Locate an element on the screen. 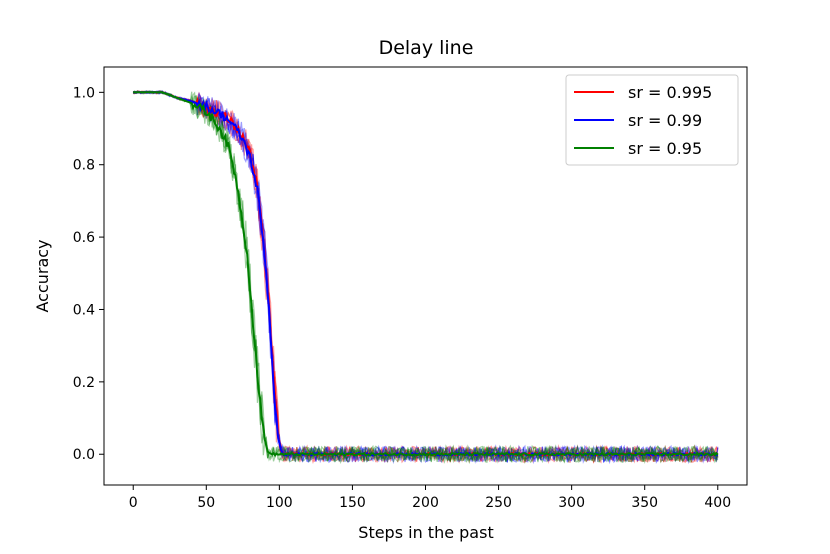 The height and width of the screenshot is (554, 830). legend-label: sr = 0.99 is located at coordinates (665, 120).